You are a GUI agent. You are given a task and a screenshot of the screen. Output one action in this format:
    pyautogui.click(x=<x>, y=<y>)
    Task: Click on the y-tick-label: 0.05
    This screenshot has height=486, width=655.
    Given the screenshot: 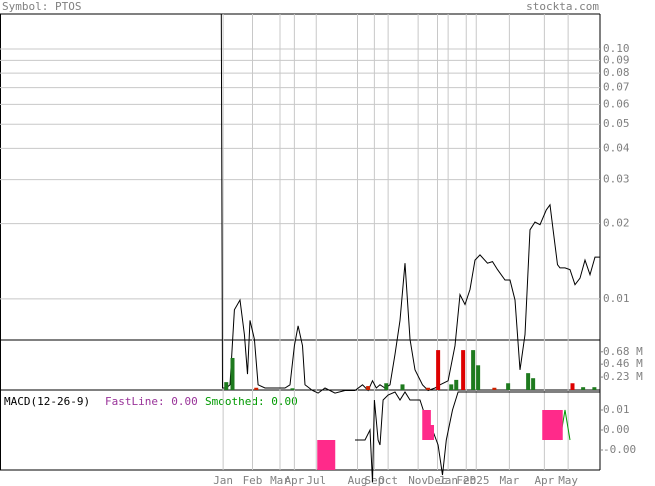 What is the action you would take?
    pyautogui.click(x=616, y=123)
    